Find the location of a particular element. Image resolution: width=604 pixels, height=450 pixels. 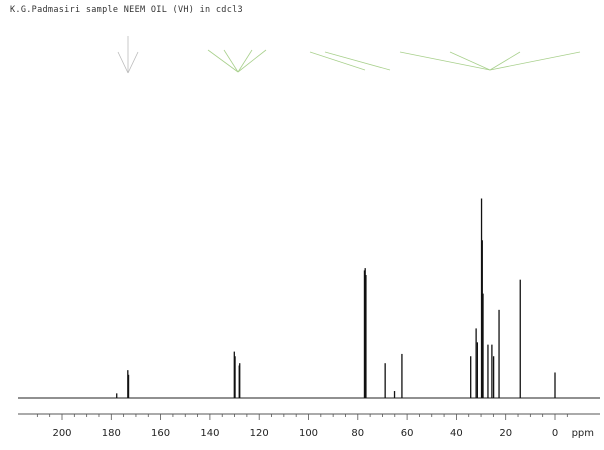

x-axis-tick-label: 180 is located at coordinates (111, 433).